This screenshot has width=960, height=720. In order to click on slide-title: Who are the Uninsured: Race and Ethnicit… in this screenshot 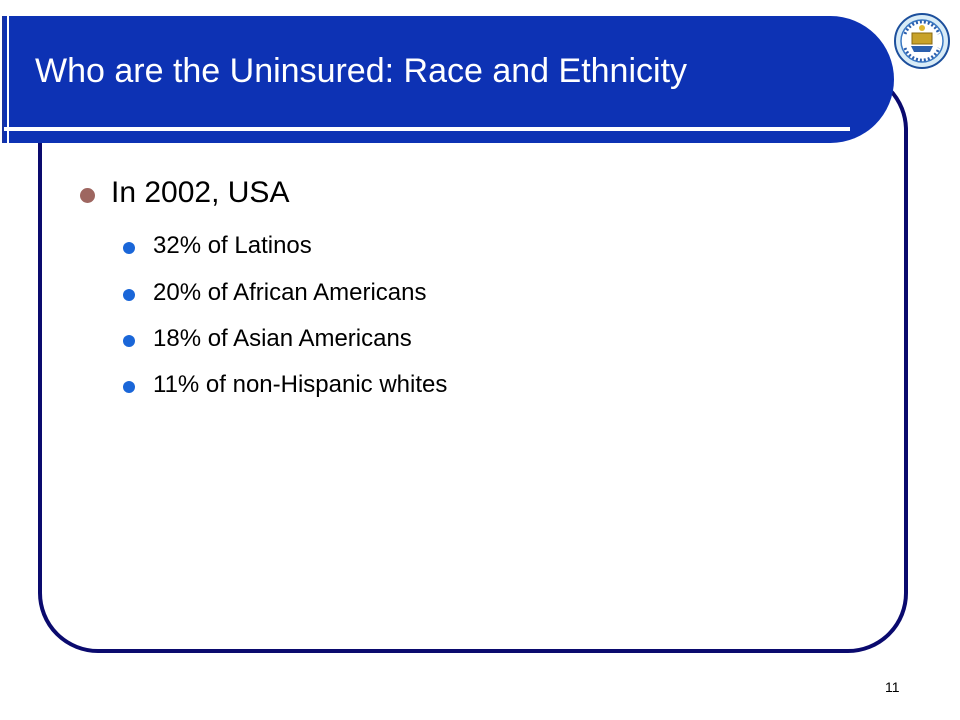, I will do `click(361, 71)`.